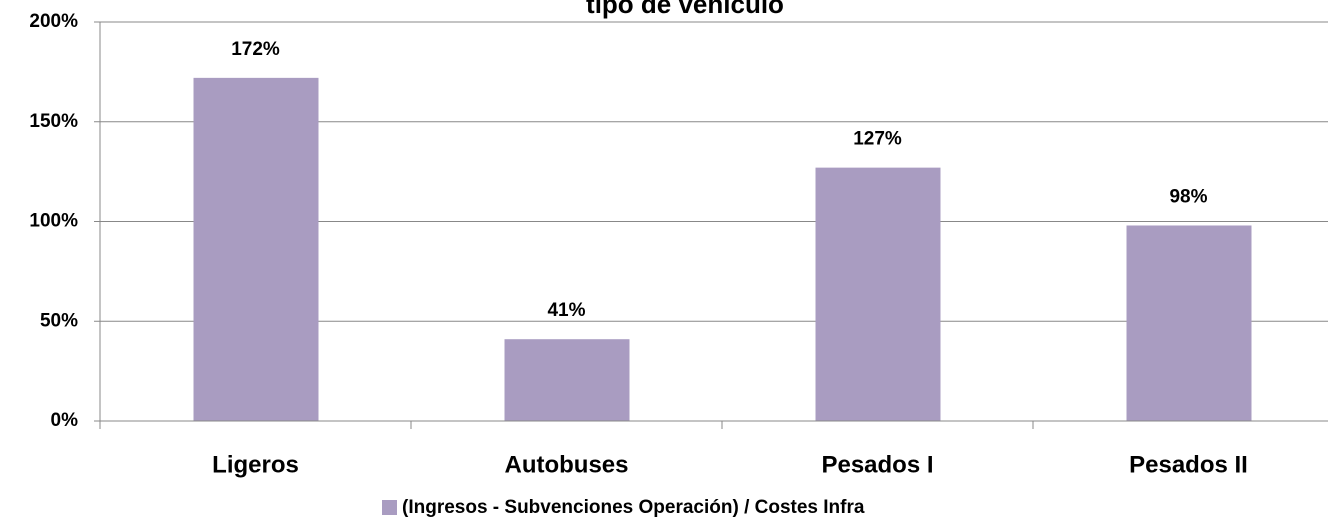  I want to click on x-tick-label: Pesados I, so click(877, 464).